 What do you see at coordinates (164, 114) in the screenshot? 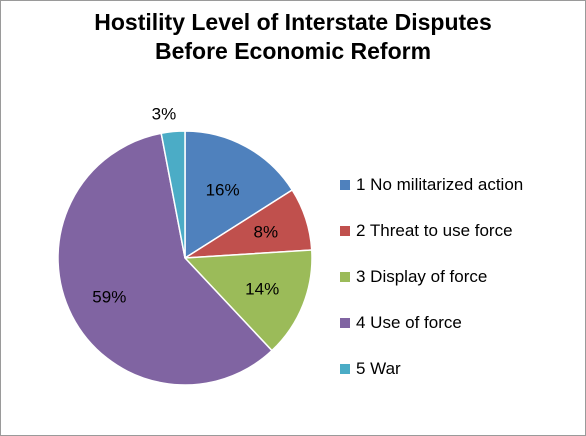
I see `data-label-war: 3%` at bounding box center [164, 114].